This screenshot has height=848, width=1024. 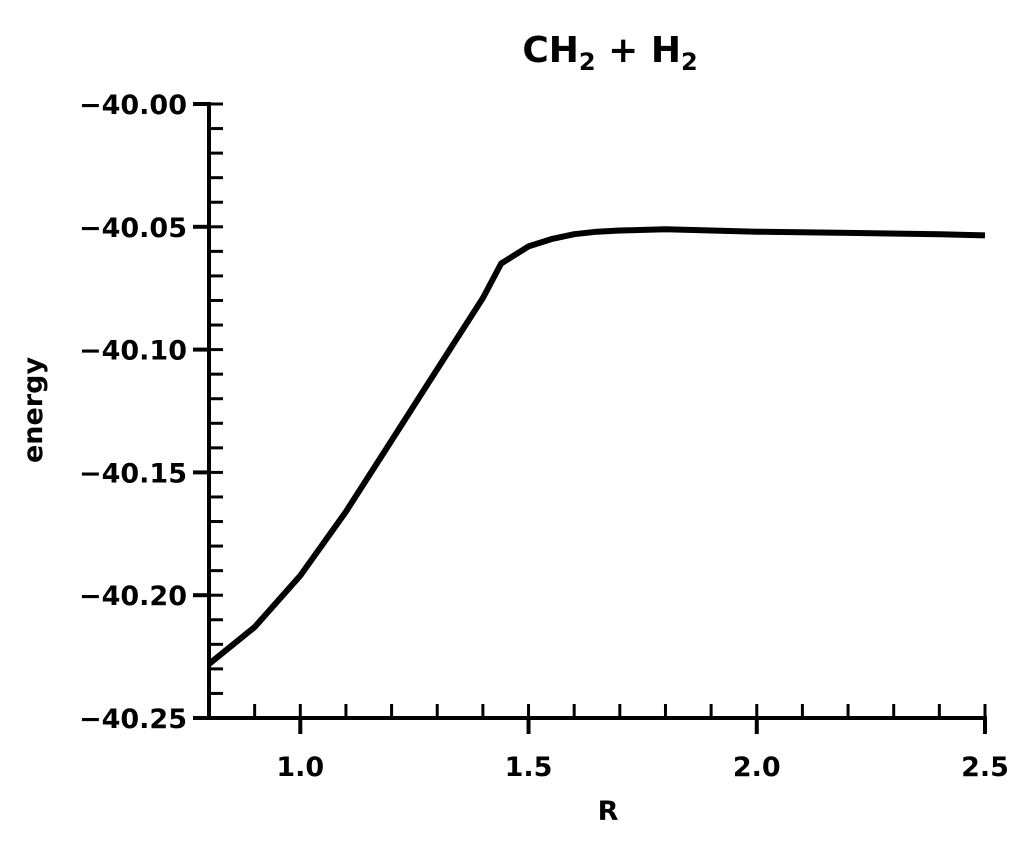 I want to click on chart-title: CH2 + H2, so click(x=610, y=53).